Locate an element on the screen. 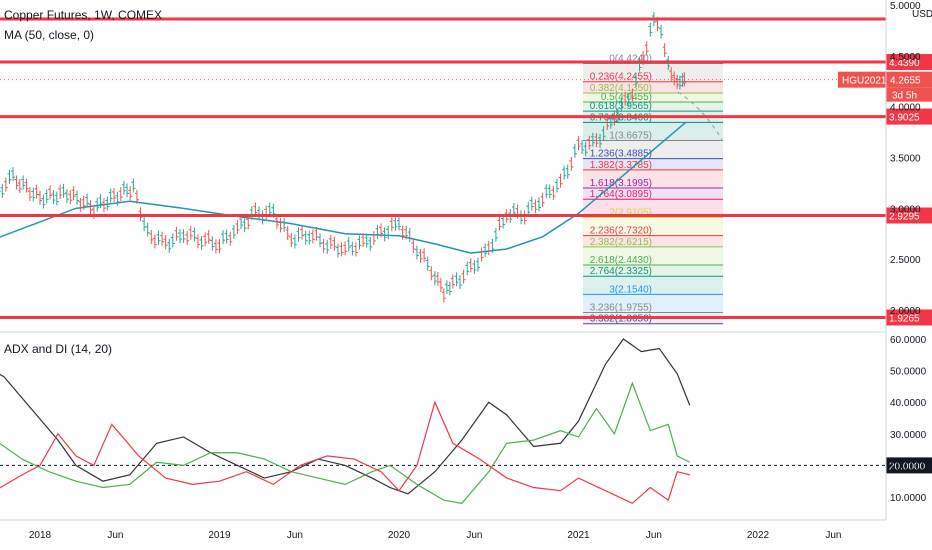  time-axis-tick: 2018 is located at coordinates (40, 535).